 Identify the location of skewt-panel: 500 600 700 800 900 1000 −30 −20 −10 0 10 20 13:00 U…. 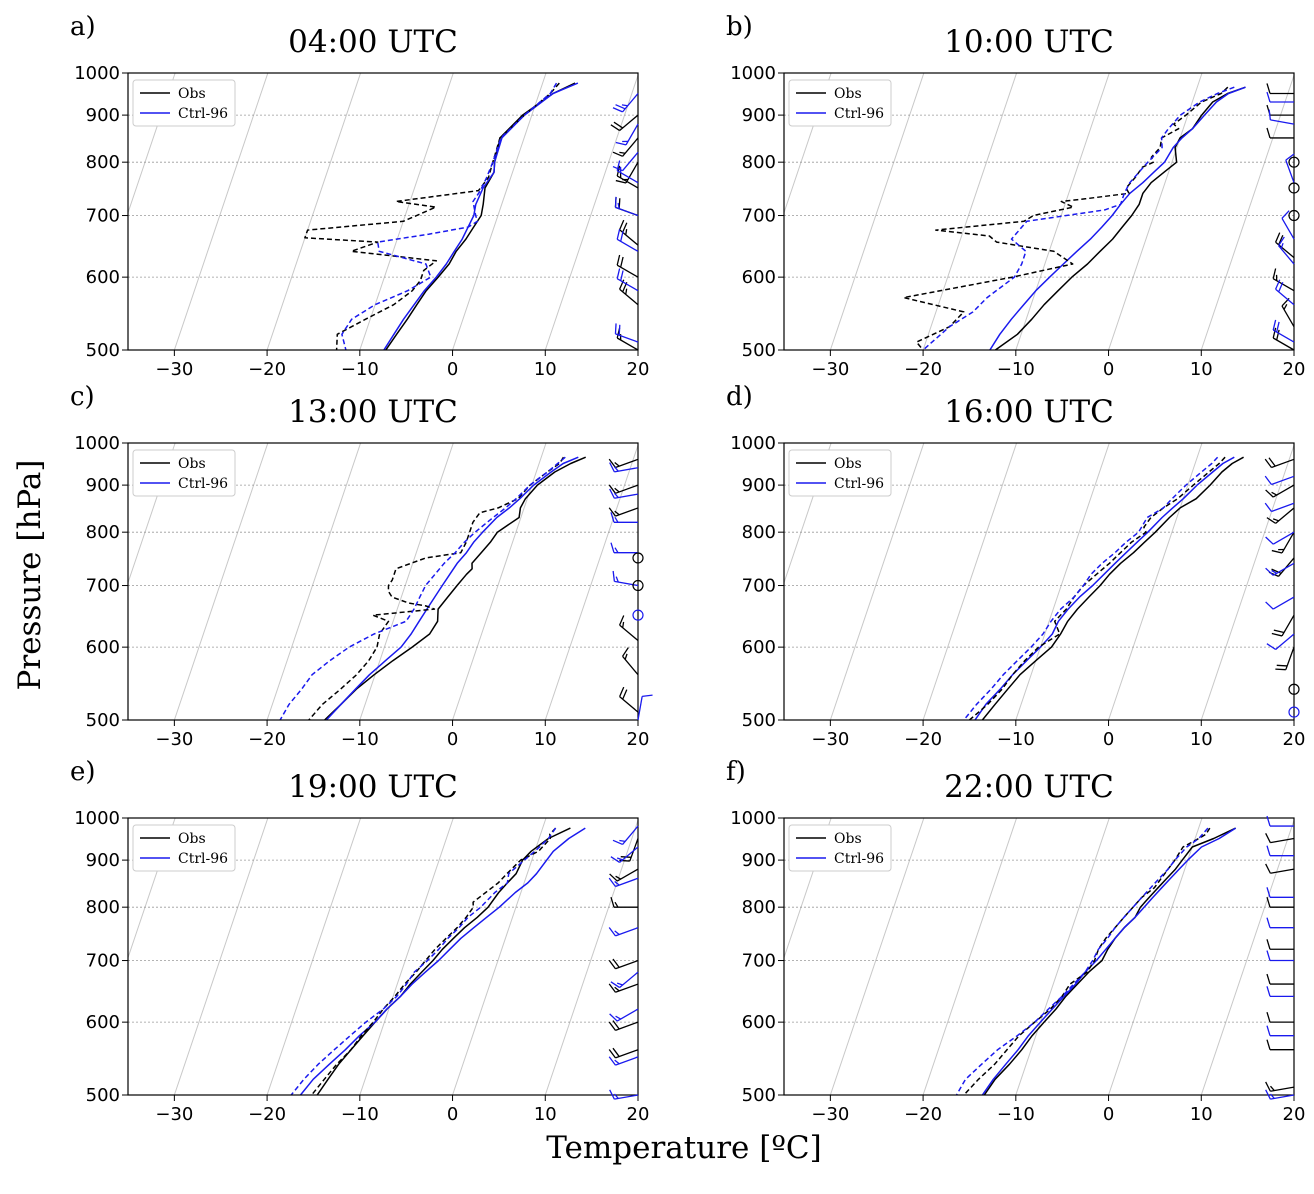
(361, 566).